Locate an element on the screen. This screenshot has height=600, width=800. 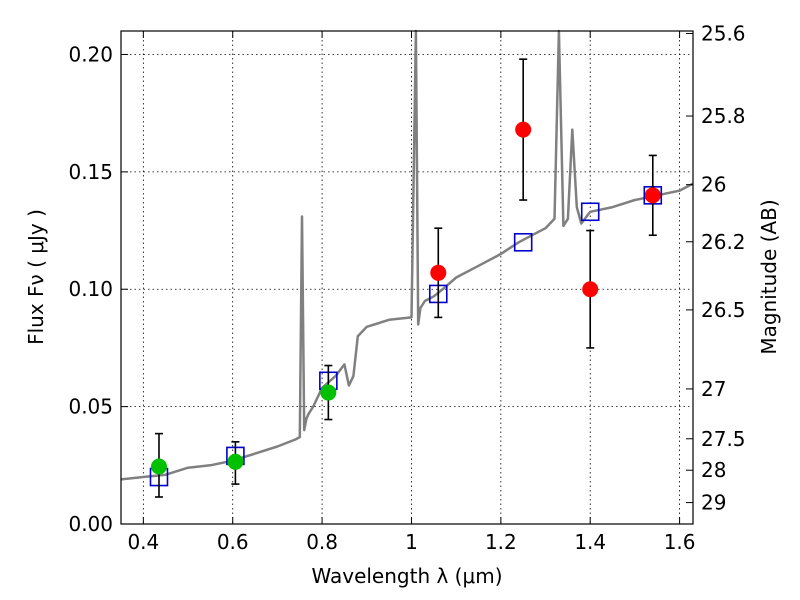
x-tick-label: 0.6 is located at coordinates (233, 542).